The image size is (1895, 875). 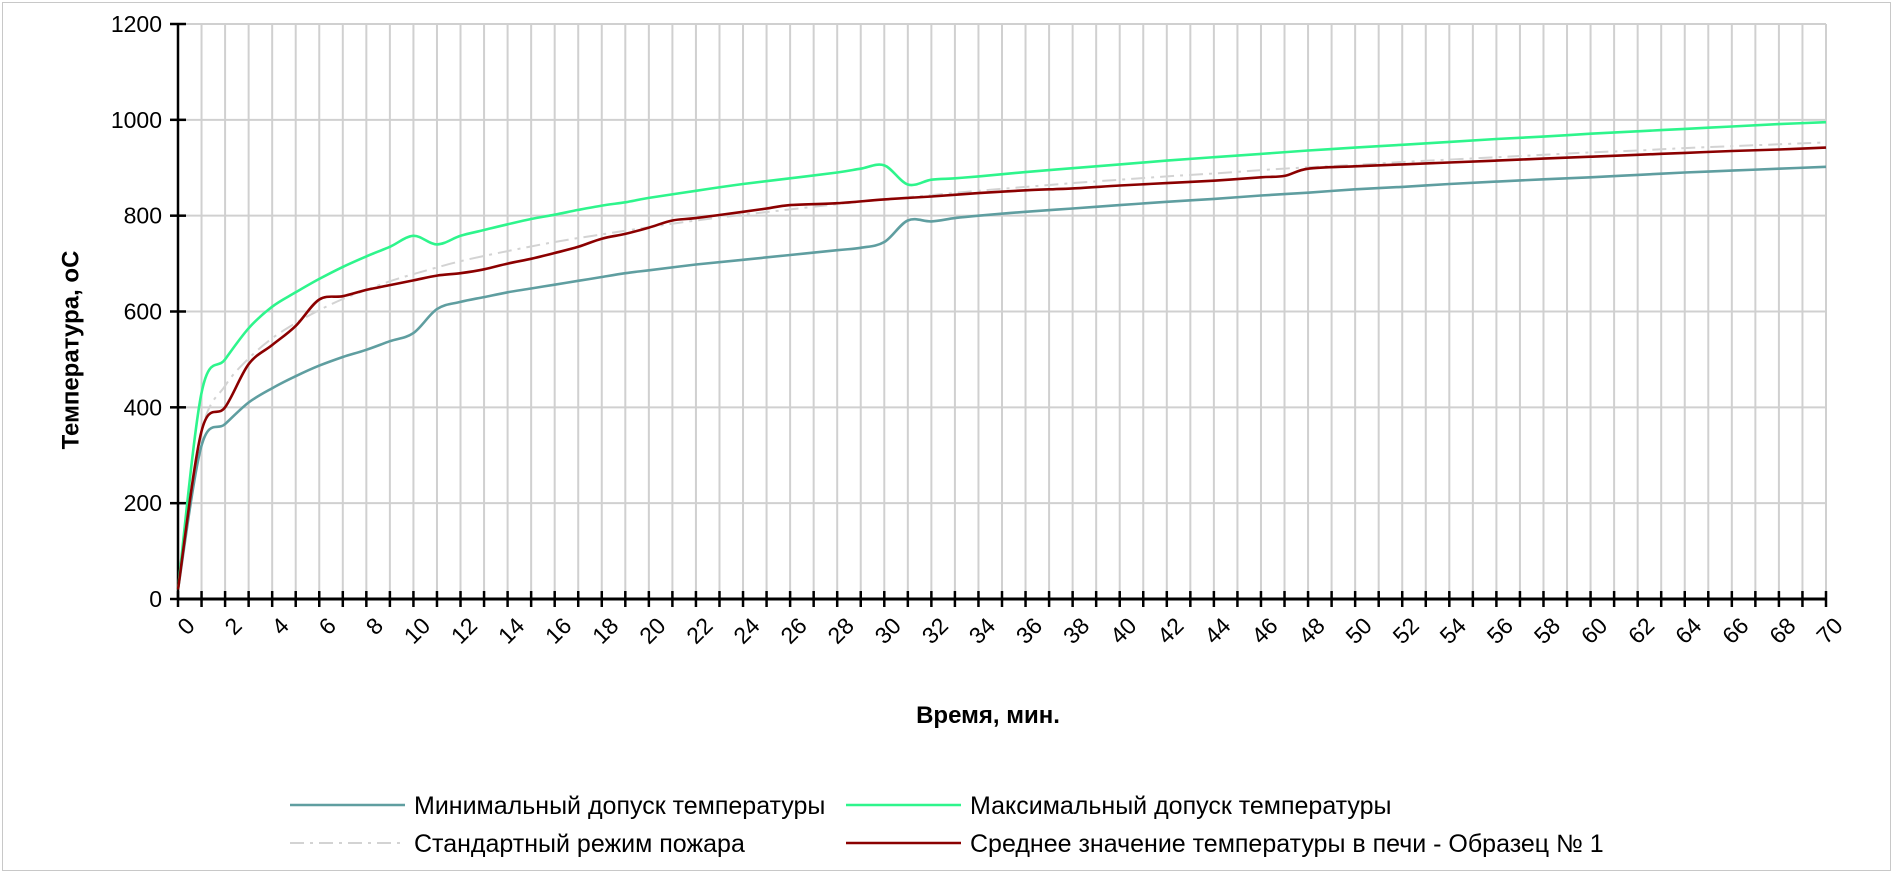 What do you see at coordinates (136, 24) in the screenshot?
I see `y-tick-label: 1200` at bounding box center [136, 24].